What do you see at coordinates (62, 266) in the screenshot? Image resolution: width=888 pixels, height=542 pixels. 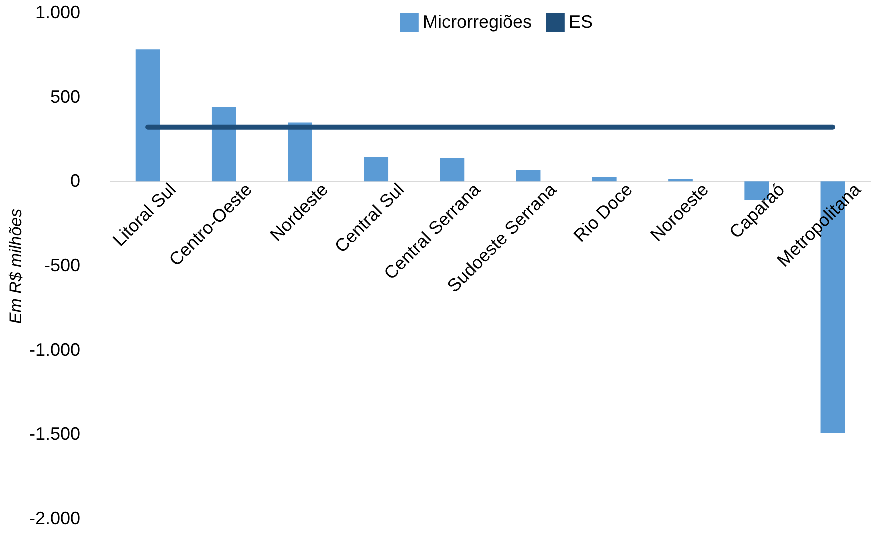 I see `y-tick-label: -500` at bounding box center [62, 266].